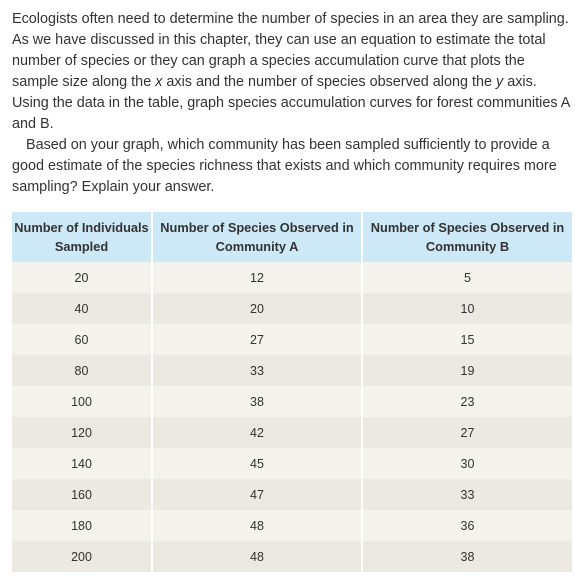 The height and width of the screenshot is (582, 575). Describe the element at coordinates (467, 370) in the screenshot. I see `cell-community-b: 19` at that location.